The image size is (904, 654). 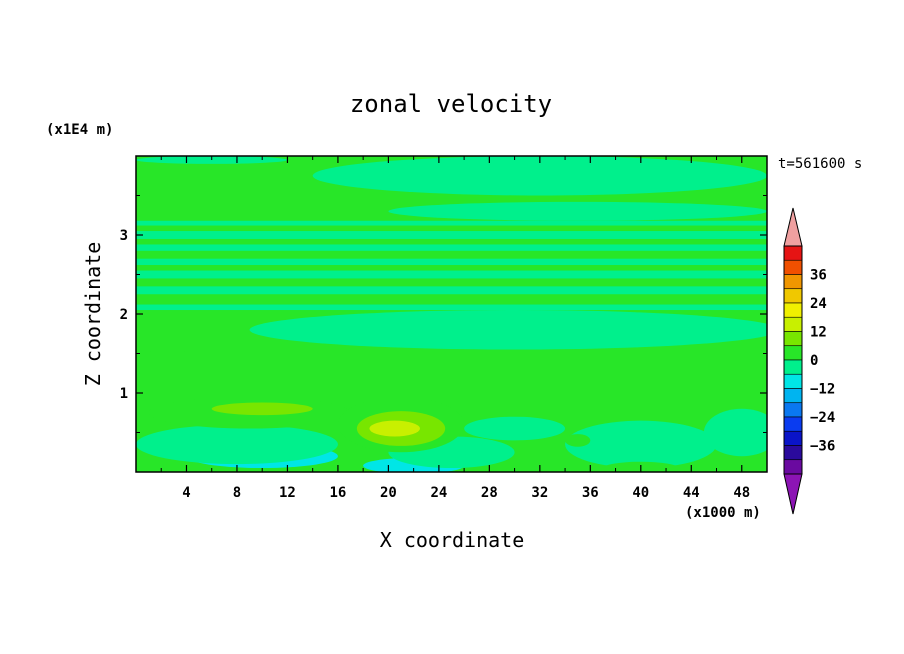 I want to click on x-tick-label: 28, so click(x=489, y=493).